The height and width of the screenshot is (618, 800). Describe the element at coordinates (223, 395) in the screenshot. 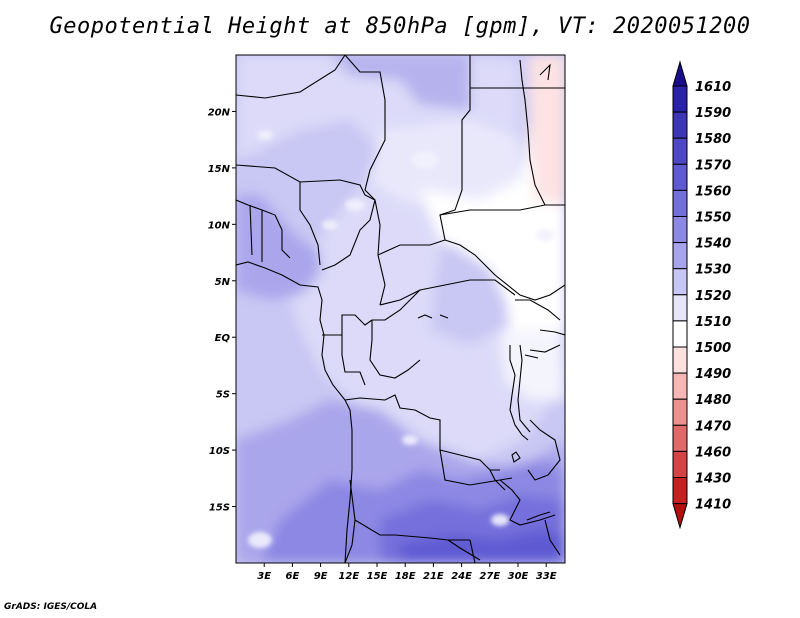

I see `lat-tick-label: 5S` at that location.